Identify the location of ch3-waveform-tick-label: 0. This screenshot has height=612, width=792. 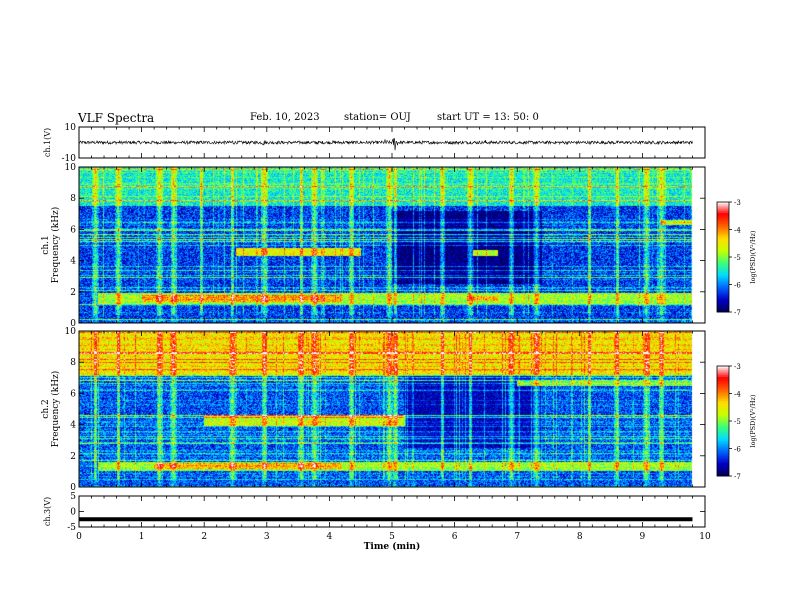
(73, 513).